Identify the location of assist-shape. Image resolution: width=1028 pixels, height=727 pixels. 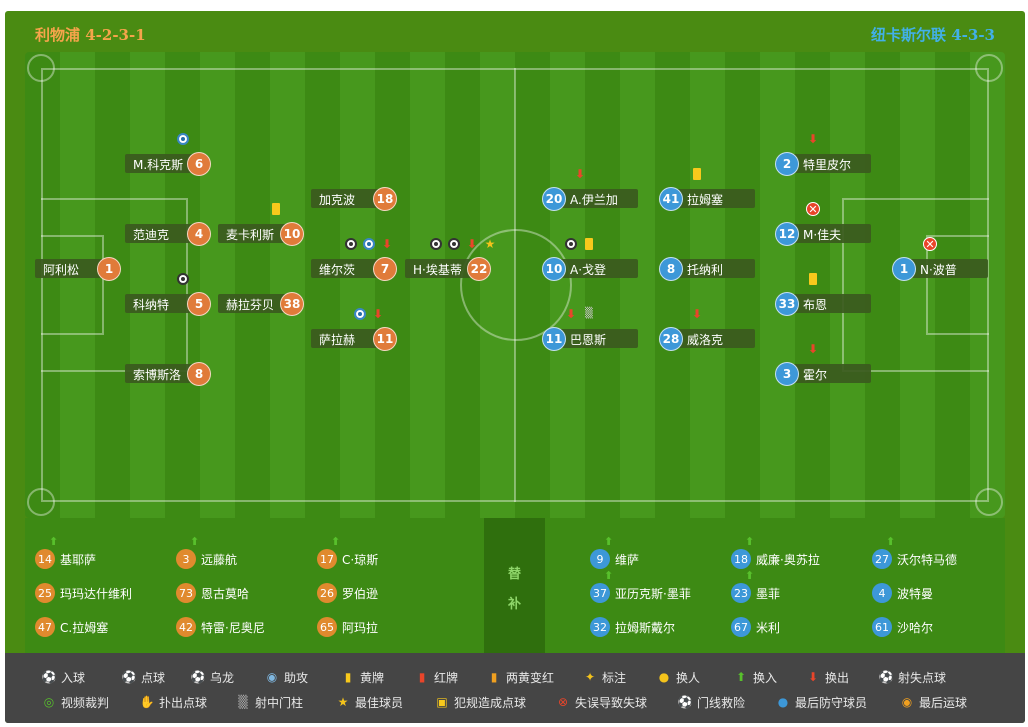
(360, 314).